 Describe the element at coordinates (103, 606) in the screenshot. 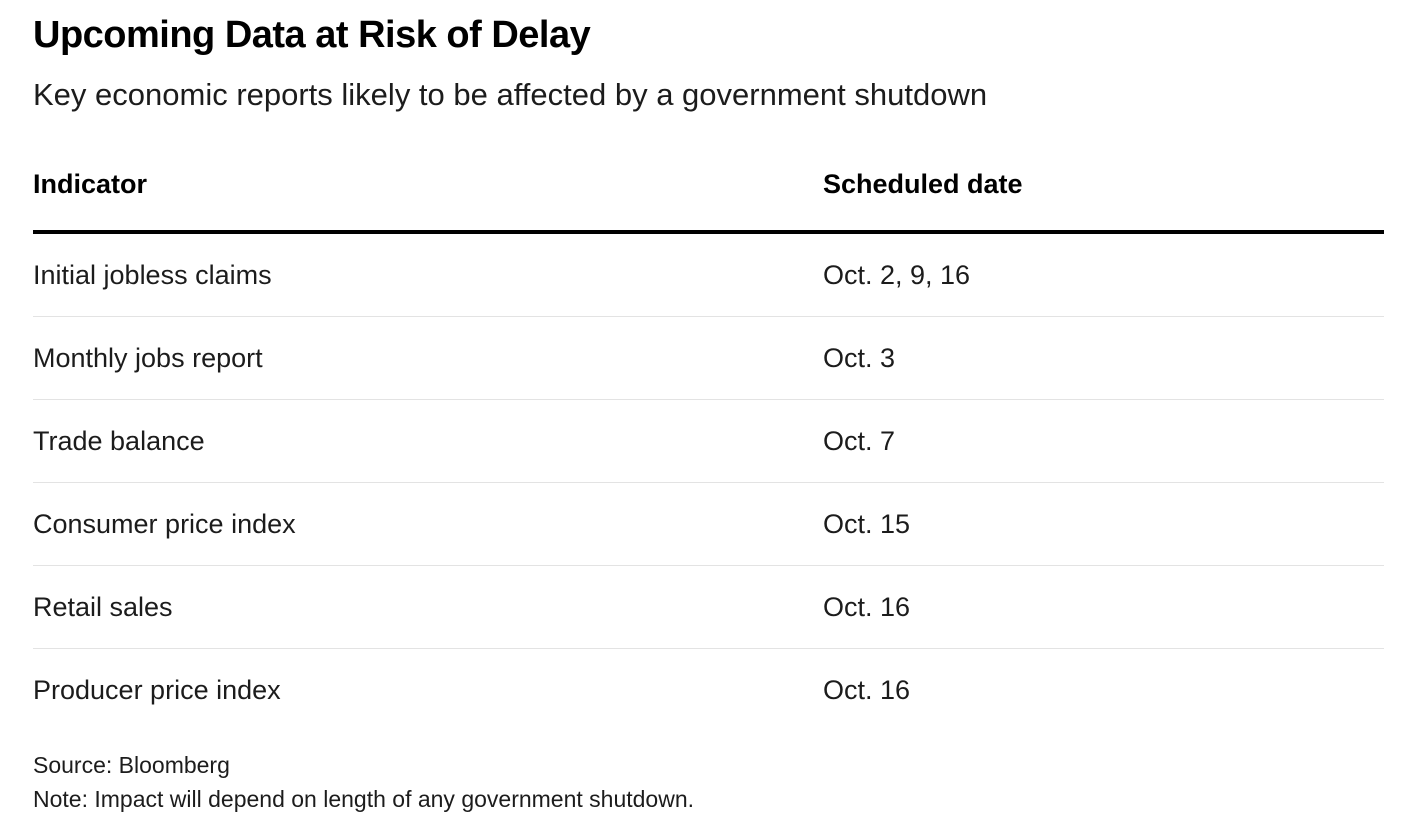

I see `cell-indicator: Retail sales` at that location.